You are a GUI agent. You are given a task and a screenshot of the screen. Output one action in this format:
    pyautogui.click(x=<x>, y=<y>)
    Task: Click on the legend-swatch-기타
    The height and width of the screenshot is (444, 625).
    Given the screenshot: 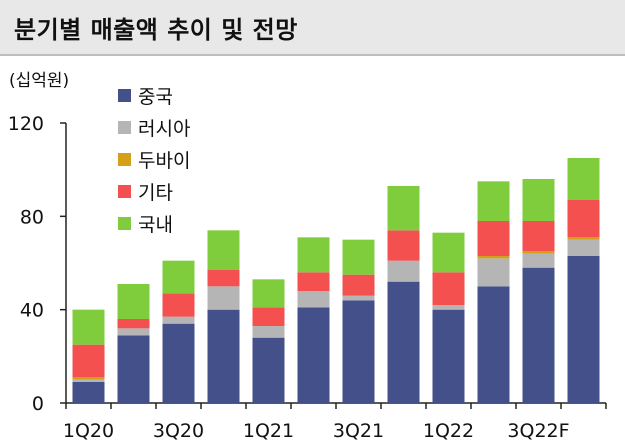 What is the action you would take?
    pyautogui.click(x=124, y=191)
    